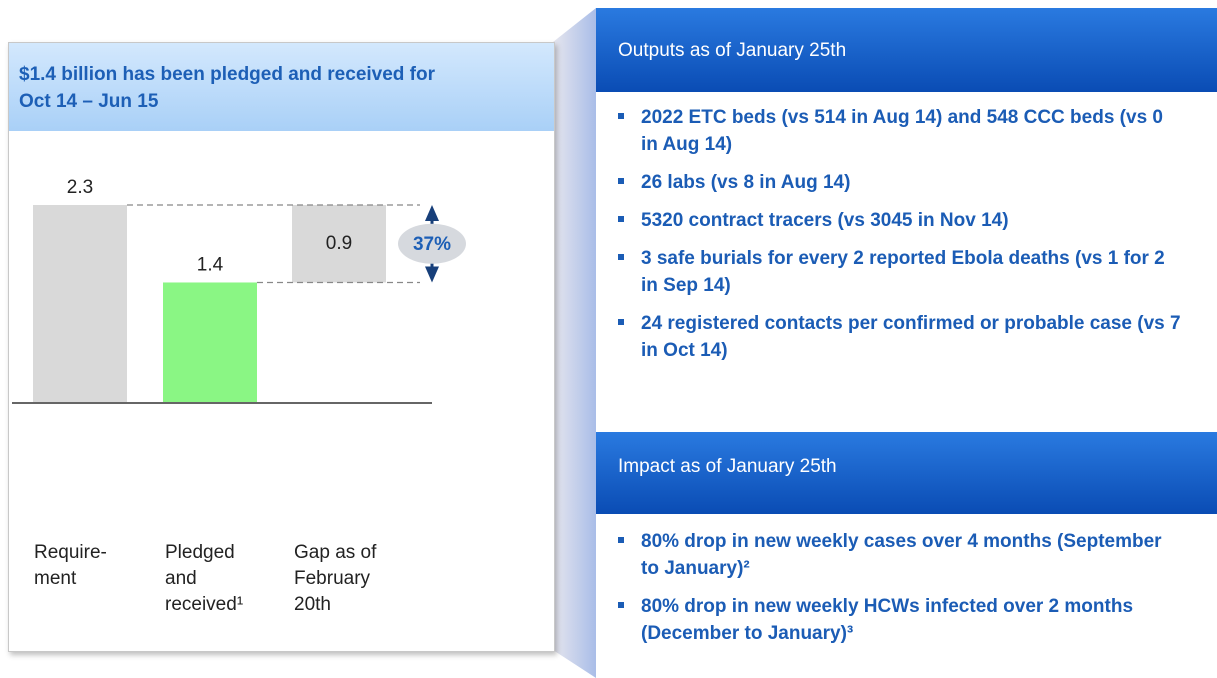 This screenshot has height=678, width=1217. What do you see at coordinates (727, 466) in the screenshot?
I see `impact-title: Impact as of January 25th` at bounding box center [727, 466].